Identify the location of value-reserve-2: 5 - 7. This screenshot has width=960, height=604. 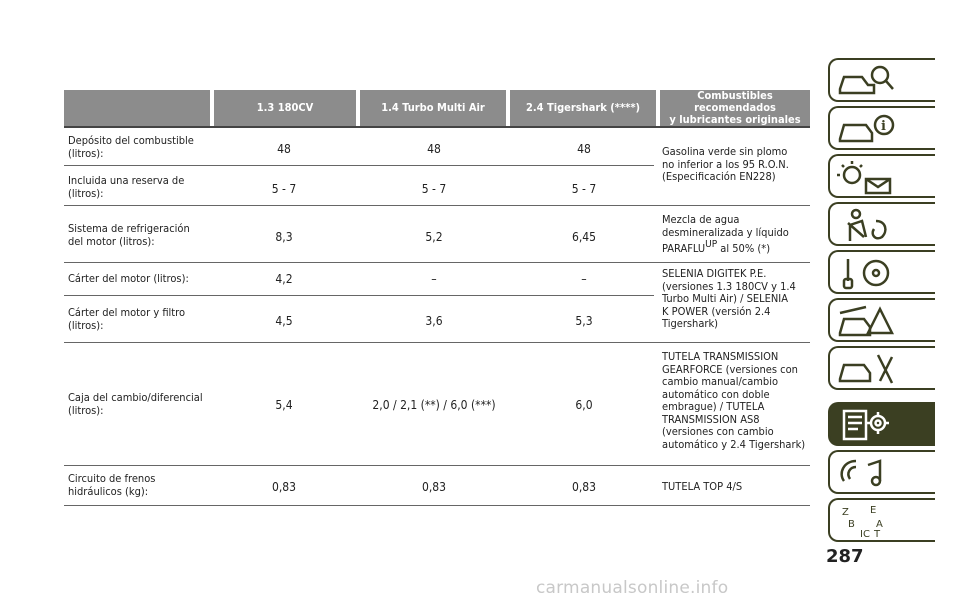
(434, 189).